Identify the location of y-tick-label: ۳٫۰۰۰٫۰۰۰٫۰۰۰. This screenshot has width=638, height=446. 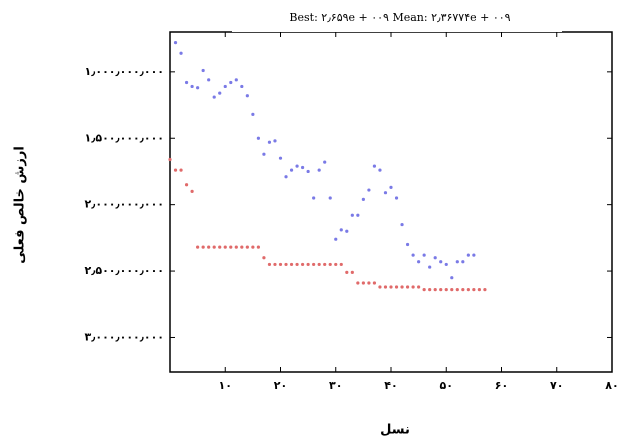
(124, 336).